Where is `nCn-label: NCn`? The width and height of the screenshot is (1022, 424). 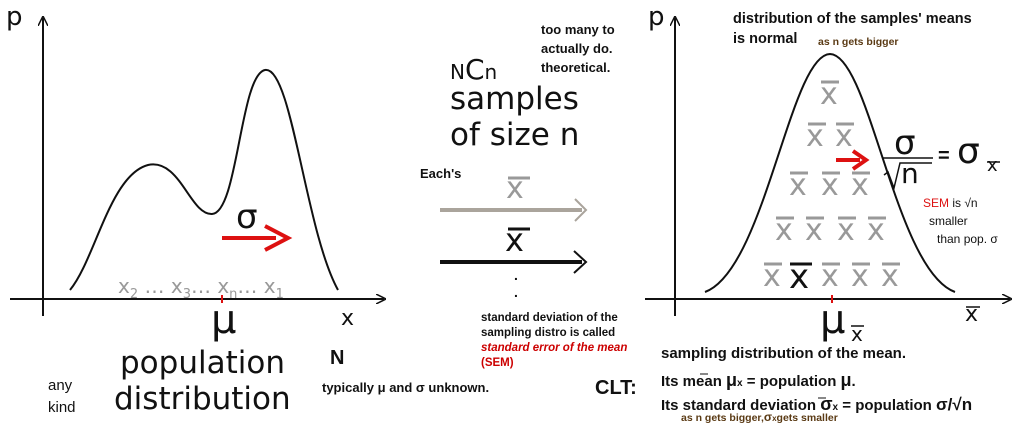
nCn-label: NCn is located at coordinates (474, 69).